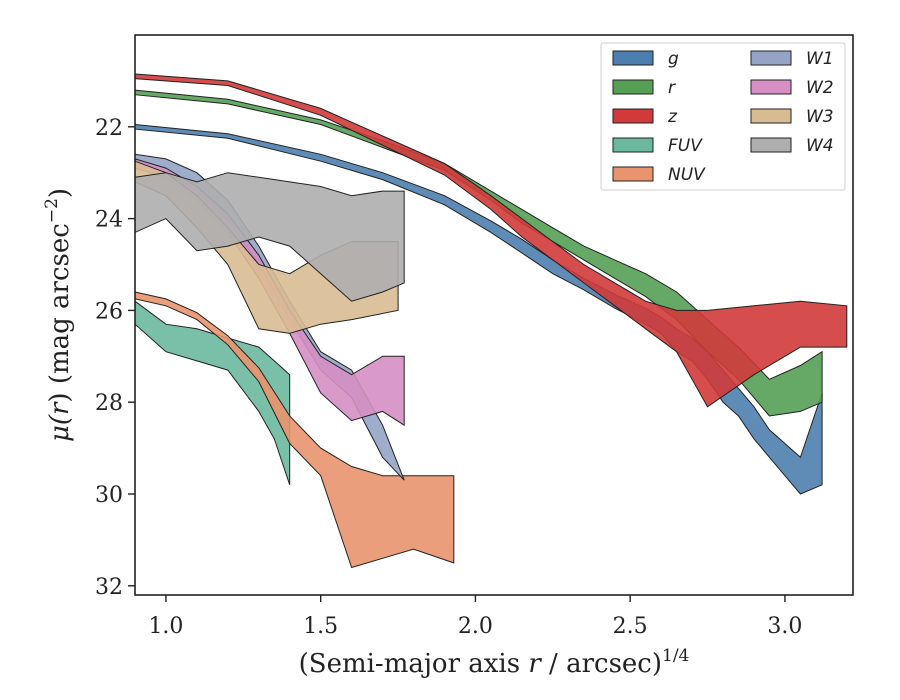 The image size is (900, 700). Describe the element at coordinates (771, 58) in the screenshot. I see `legend-swatch-w1` at that location.